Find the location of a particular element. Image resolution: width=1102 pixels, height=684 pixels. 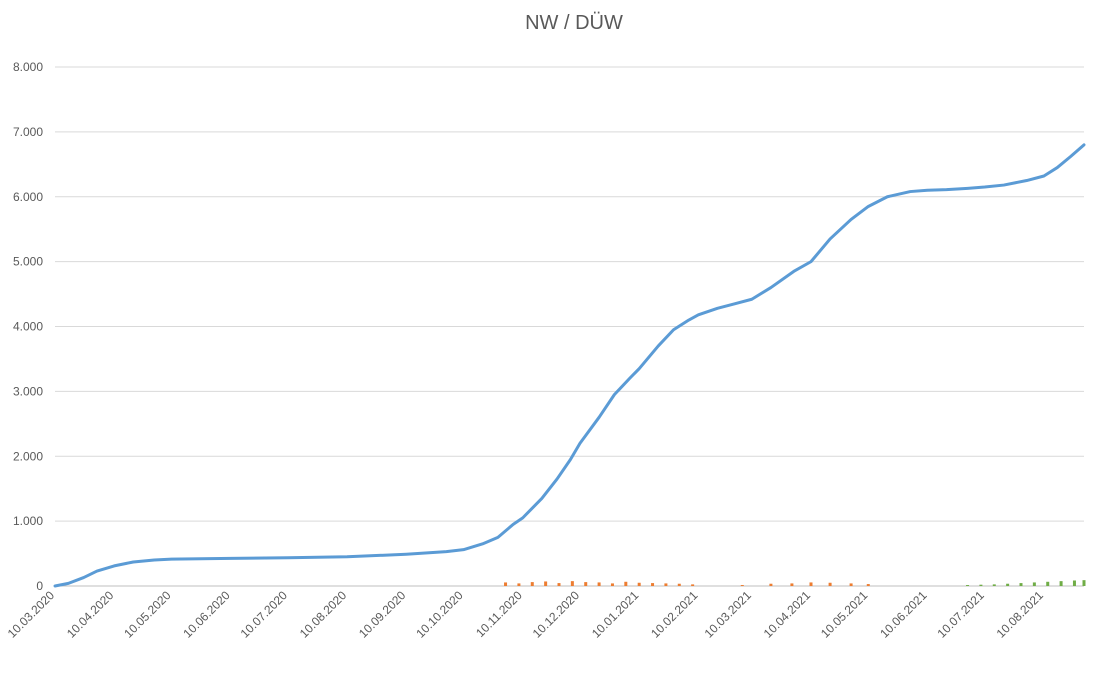

x-tick-label: 10.06.2021 is located at coordinates (903, 614).